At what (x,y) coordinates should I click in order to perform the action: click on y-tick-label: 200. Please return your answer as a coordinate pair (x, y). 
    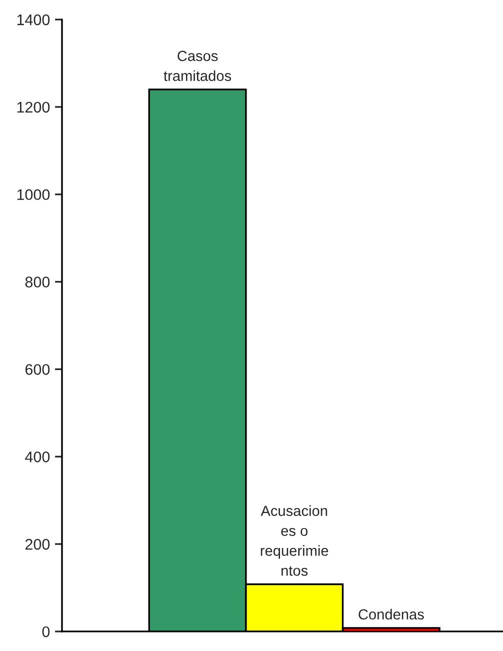
    Looking at the image, I should click on (37, 544).